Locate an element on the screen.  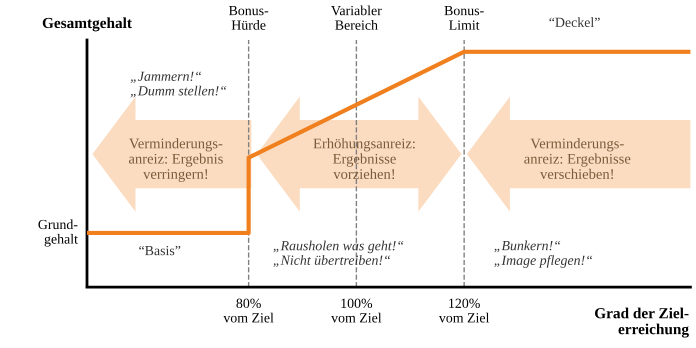
annotation: Verminderungs- anreiz: Ergebnisse verschieben! is located at coordinates (577, 159).